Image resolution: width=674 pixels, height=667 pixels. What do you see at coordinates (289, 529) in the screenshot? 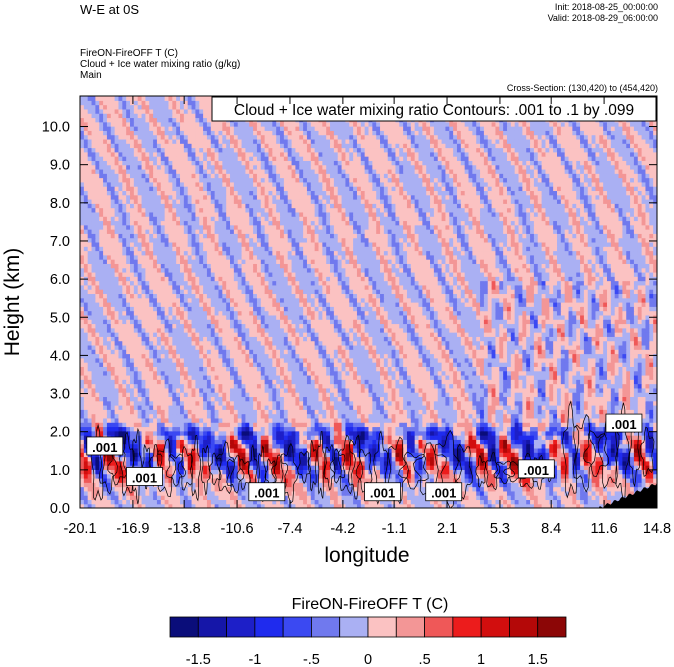
I see `x-tick-label: -7.4` at bounding box center [289, 529].